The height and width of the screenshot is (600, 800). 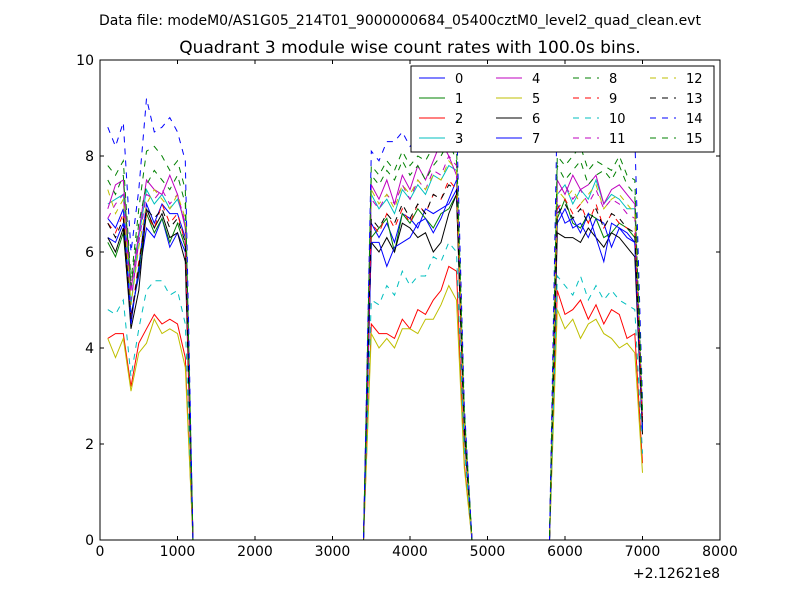 I want to click on legend-label-1: 1, so click(x=459, y=99).